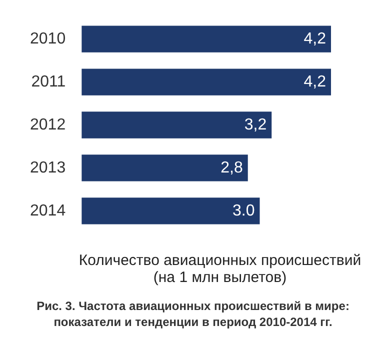  What do you see at coordinates (48, 125) in the screenshot?
I see `y-tick-label: 2012` at bounding box center [48, 125].